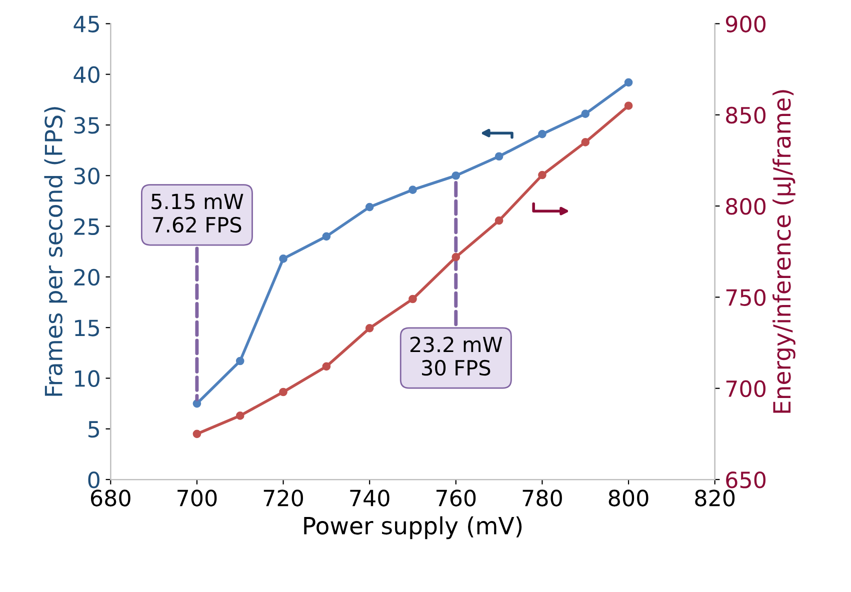 The width and height of the screenshot is (851, 592). I want to click on y2-tick-label: 850, so click(746, 115).